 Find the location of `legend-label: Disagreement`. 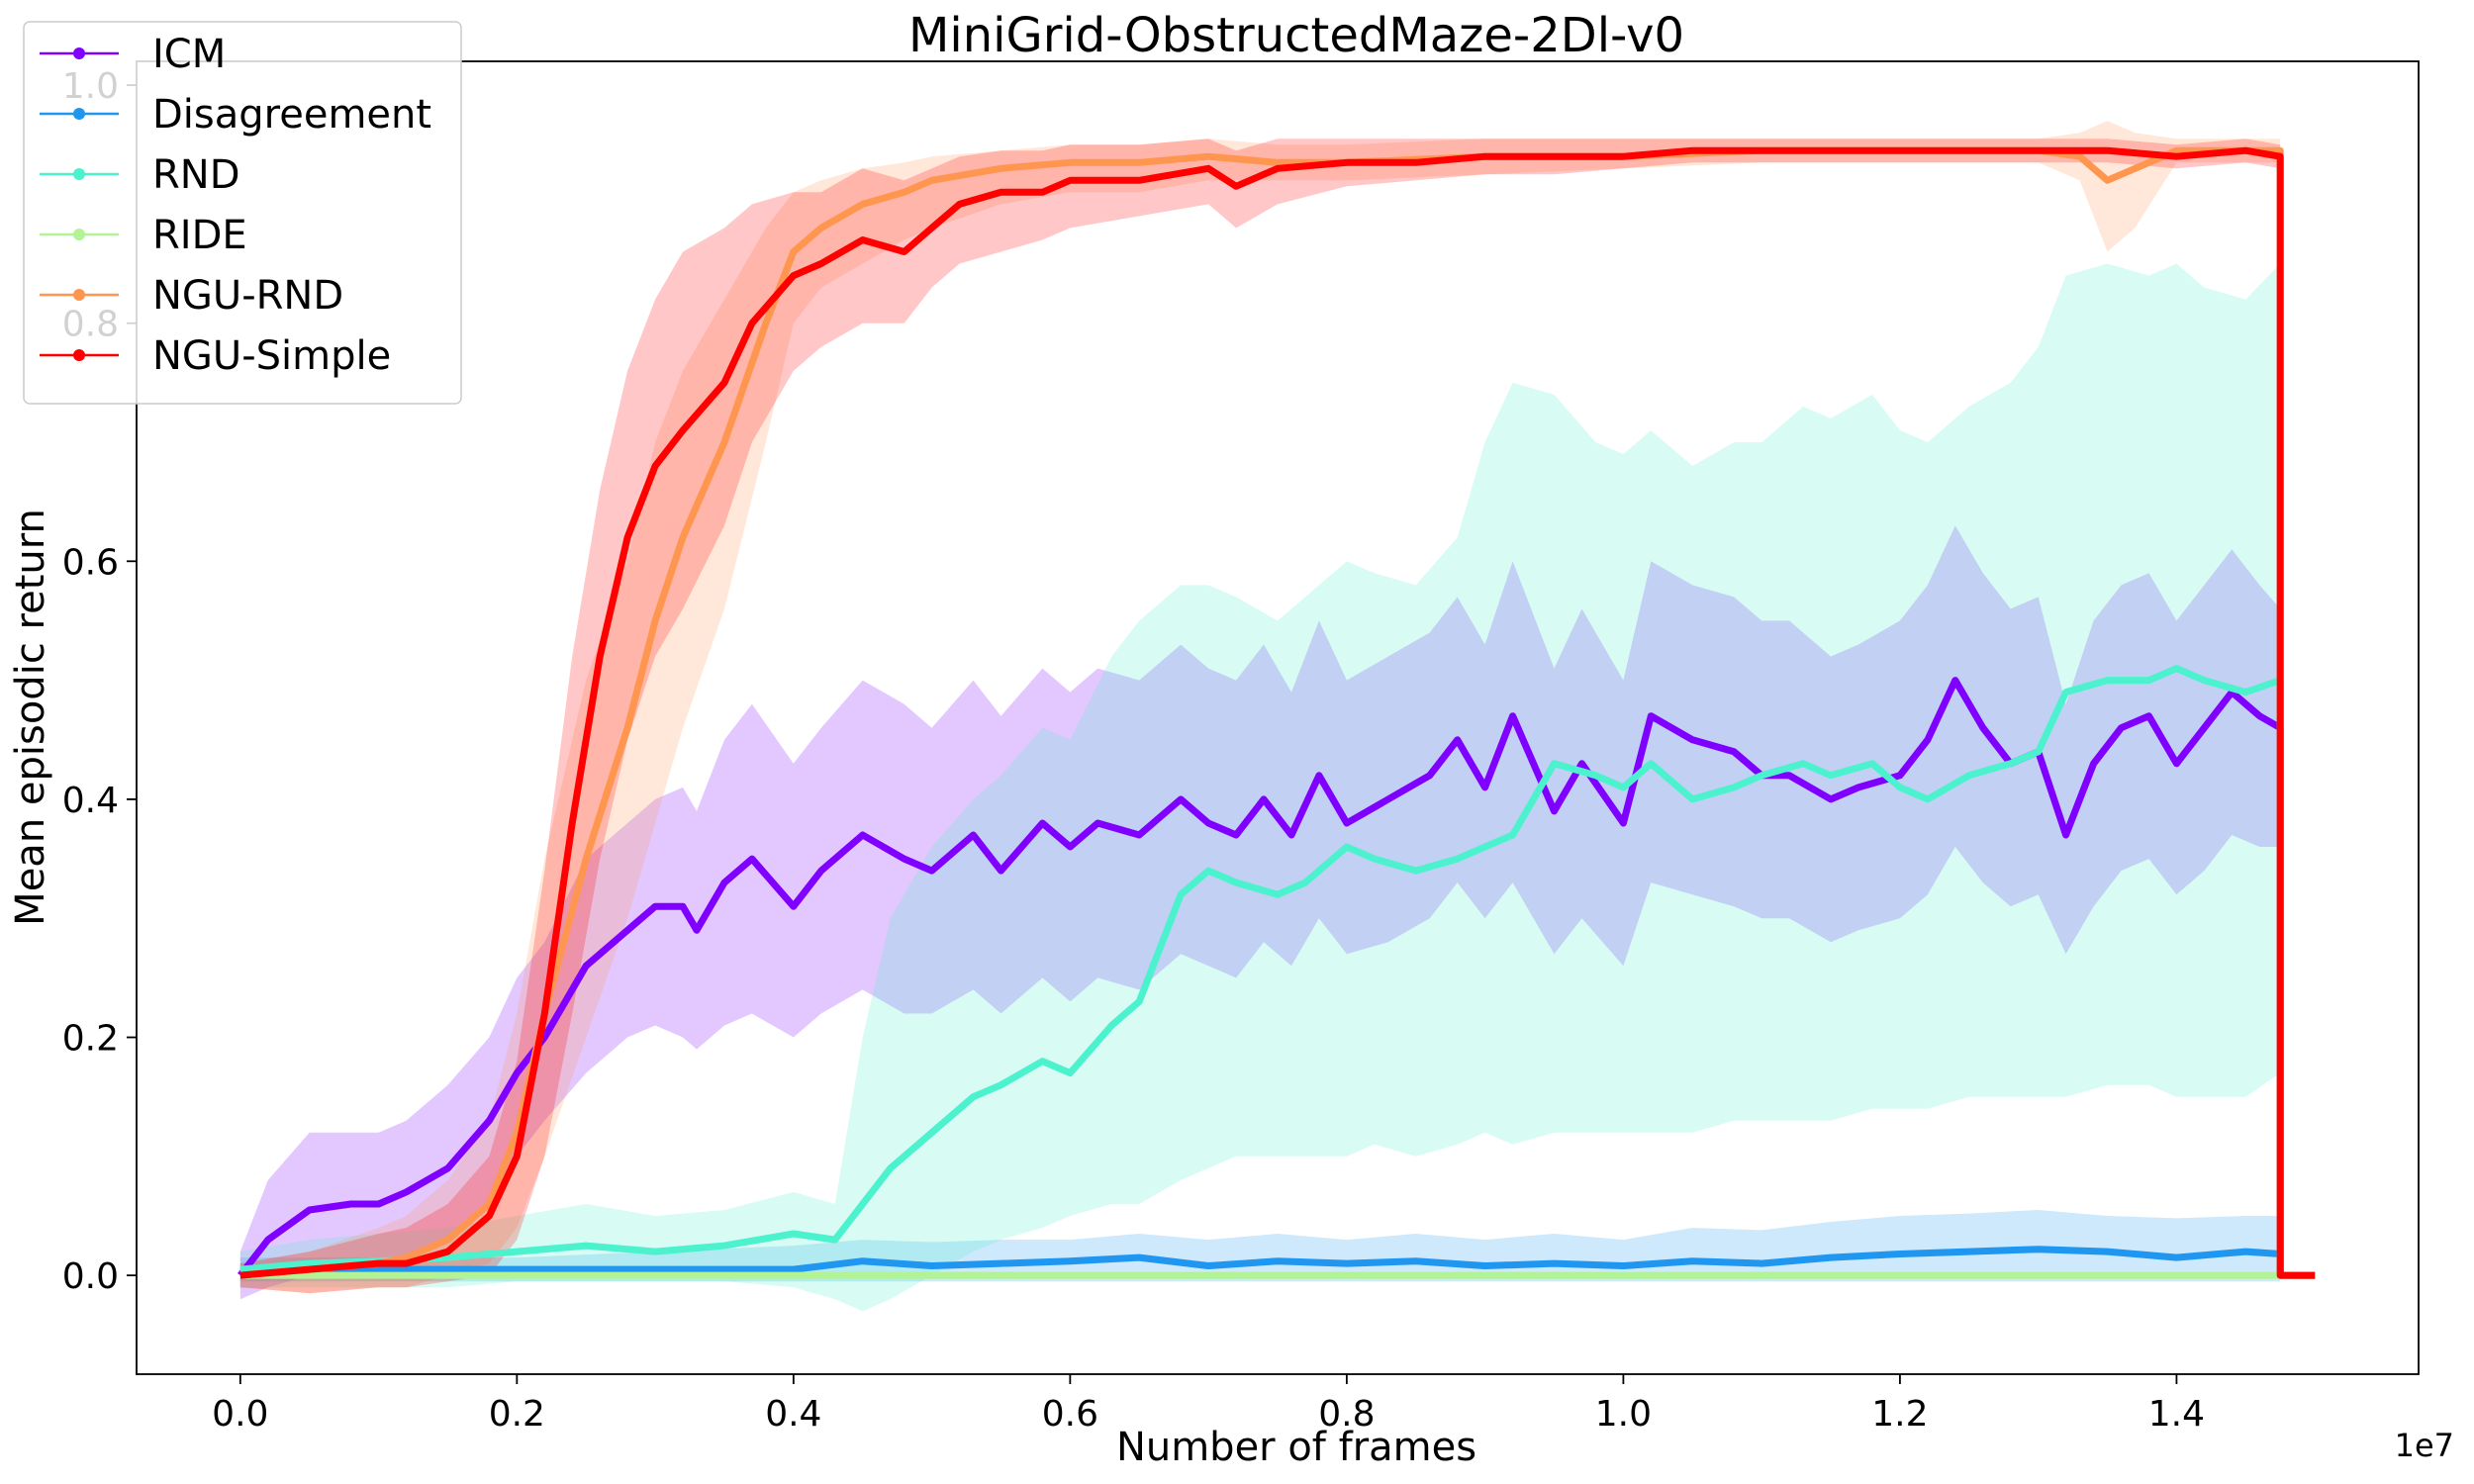

legend-label: Disagreement is located at coordinates (292, 115).